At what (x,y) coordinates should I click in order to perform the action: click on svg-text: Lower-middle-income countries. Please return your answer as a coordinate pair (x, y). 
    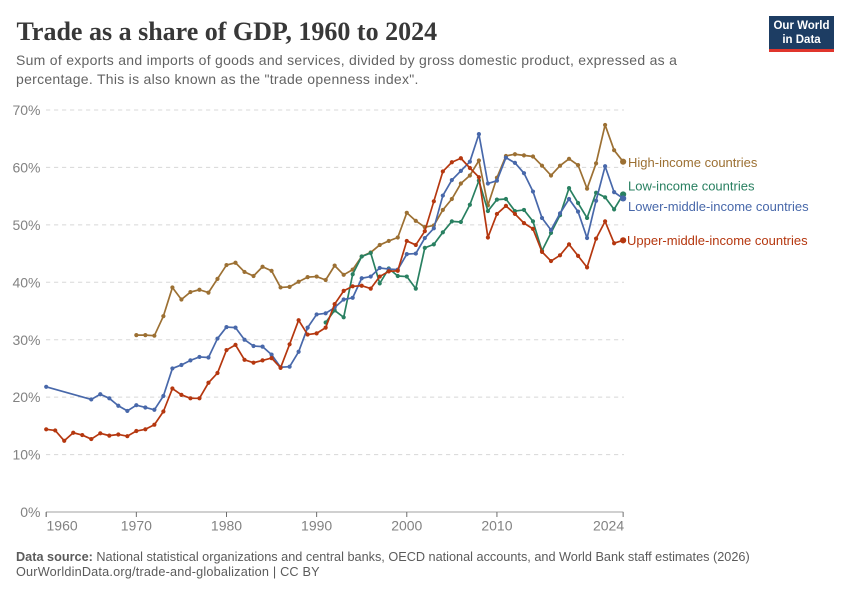
    Looking at the image, I should click on (718, 206).